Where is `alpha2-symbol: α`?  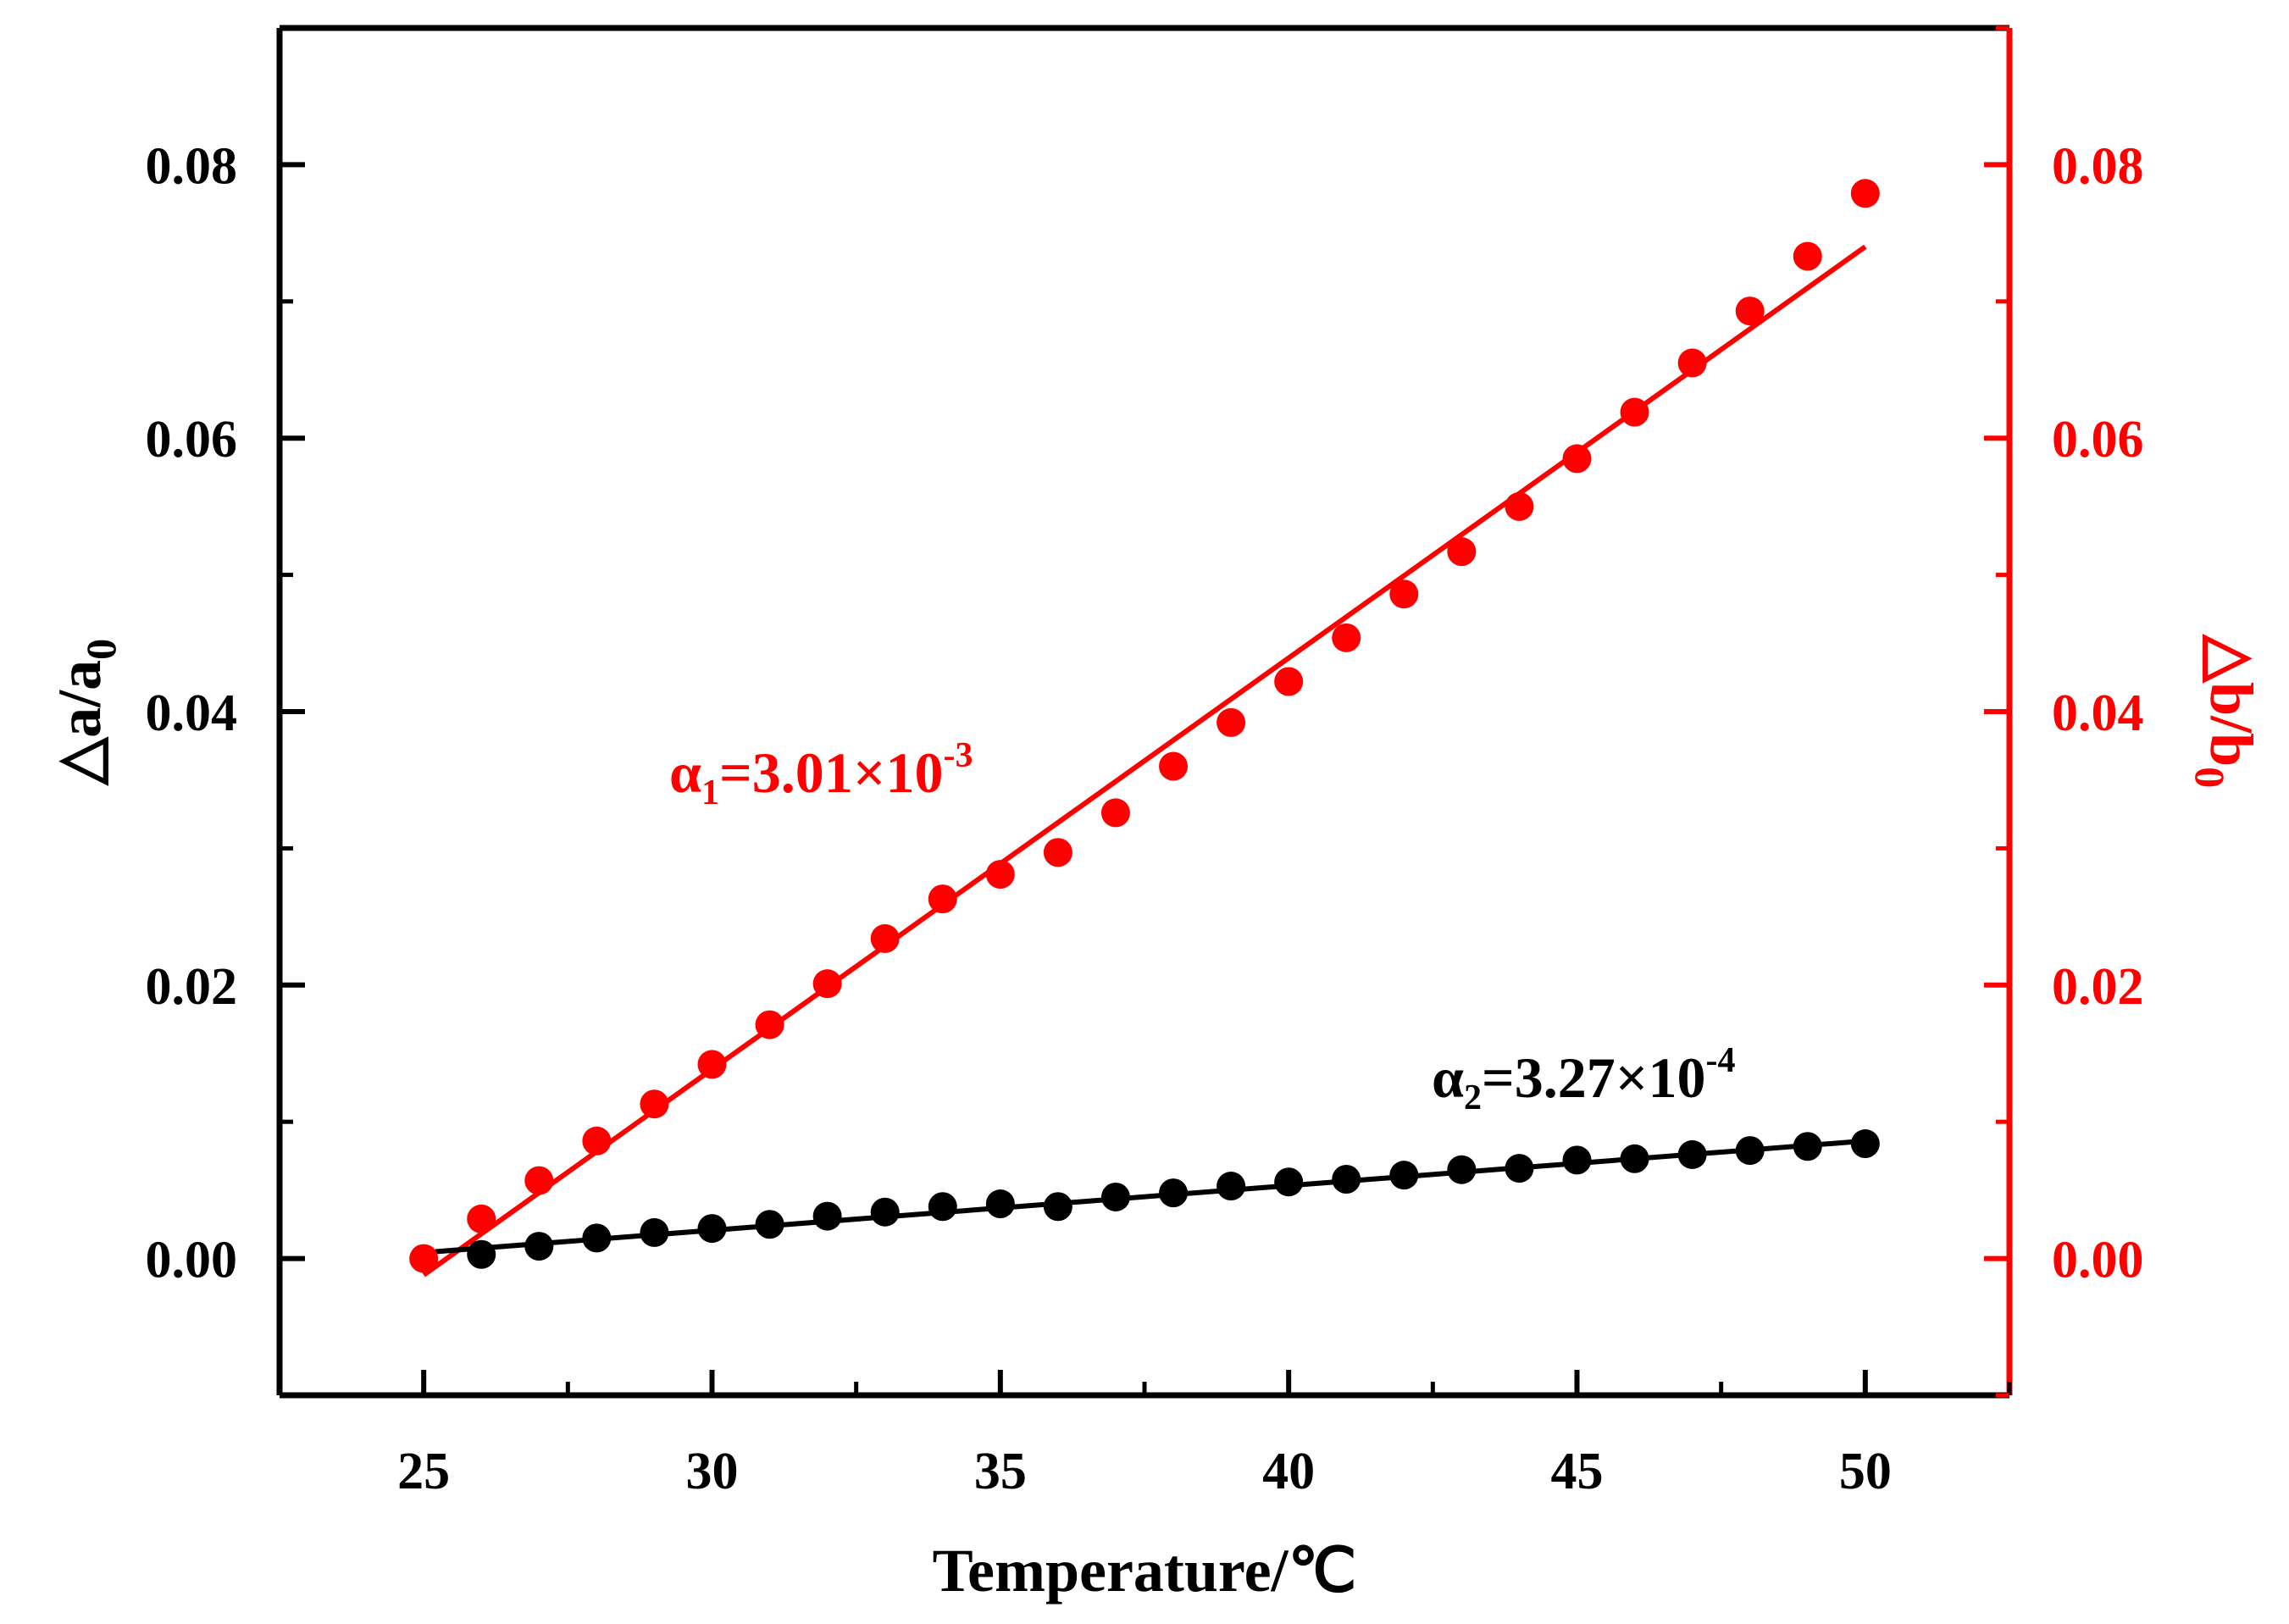 alpha2-symbol: α is located at coordinates (1448, 1077).